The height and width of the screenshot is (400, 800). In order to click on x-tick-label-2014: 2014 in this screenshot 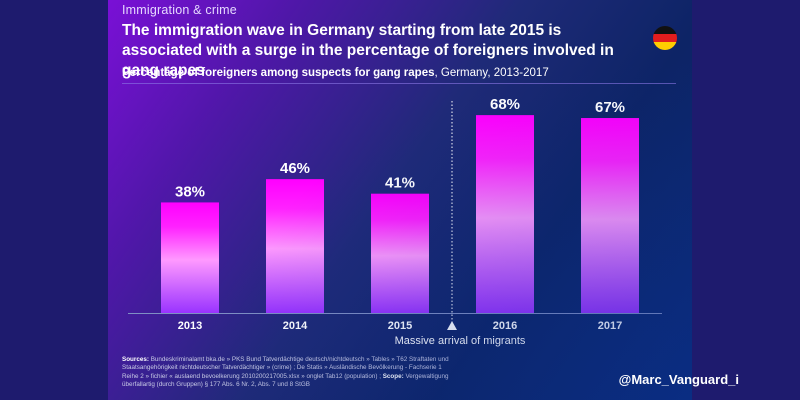, I will do `click(295, 326)`.